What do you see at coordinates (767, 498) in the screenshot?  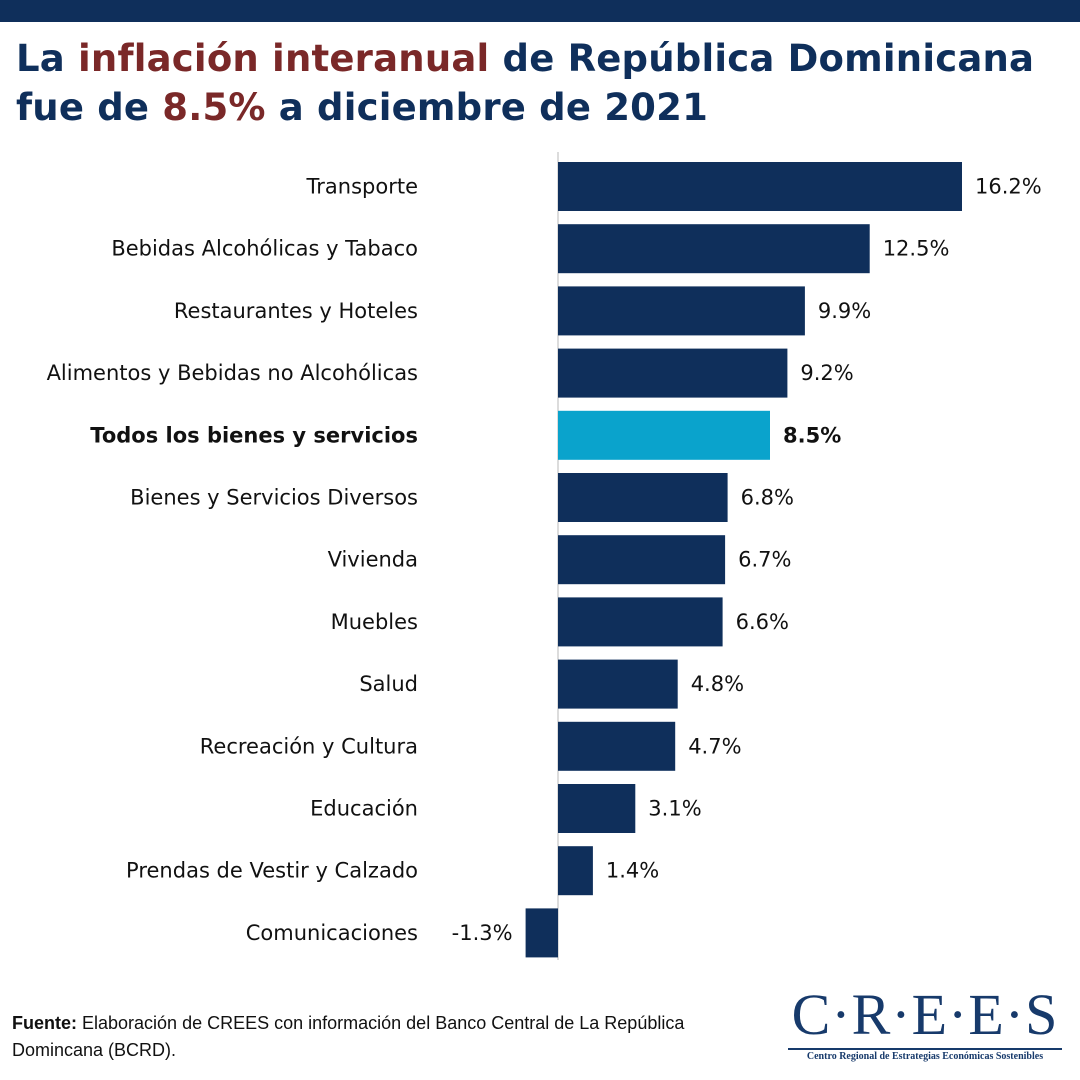 I see `value-label: 6.8%` at bounding box center [767, 498].